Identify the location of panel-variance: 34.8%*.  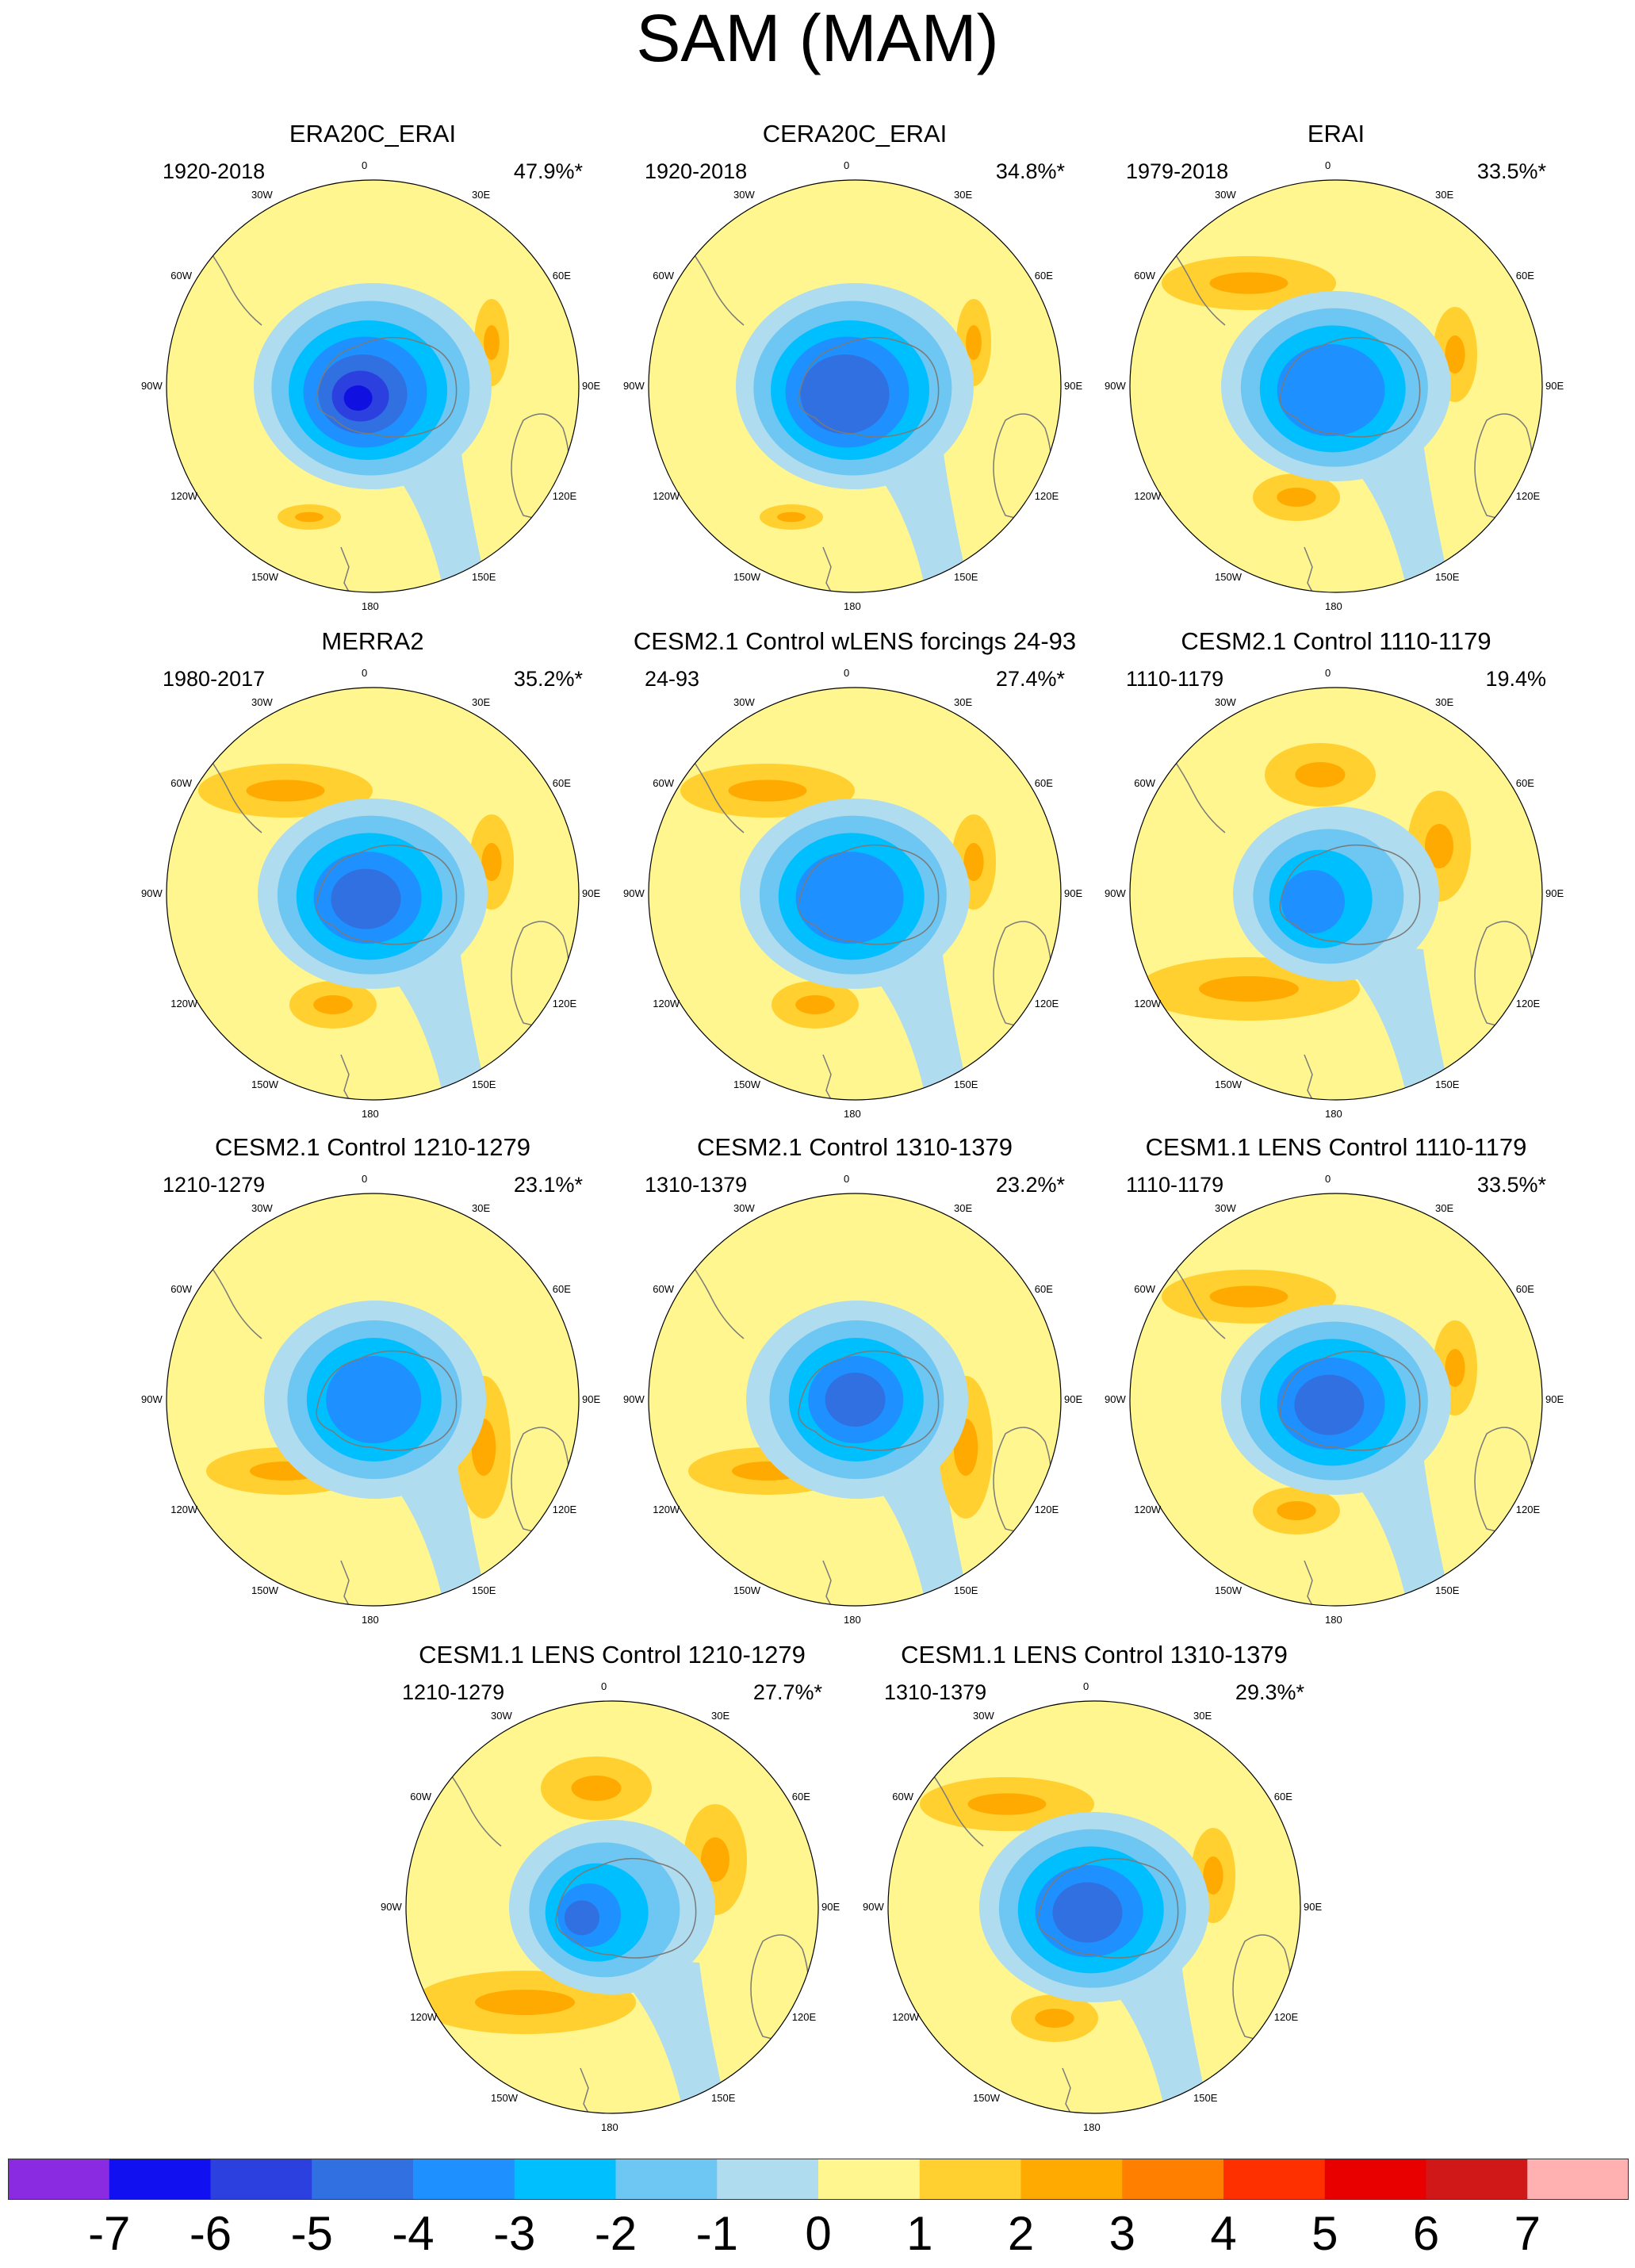
(1030, 171).